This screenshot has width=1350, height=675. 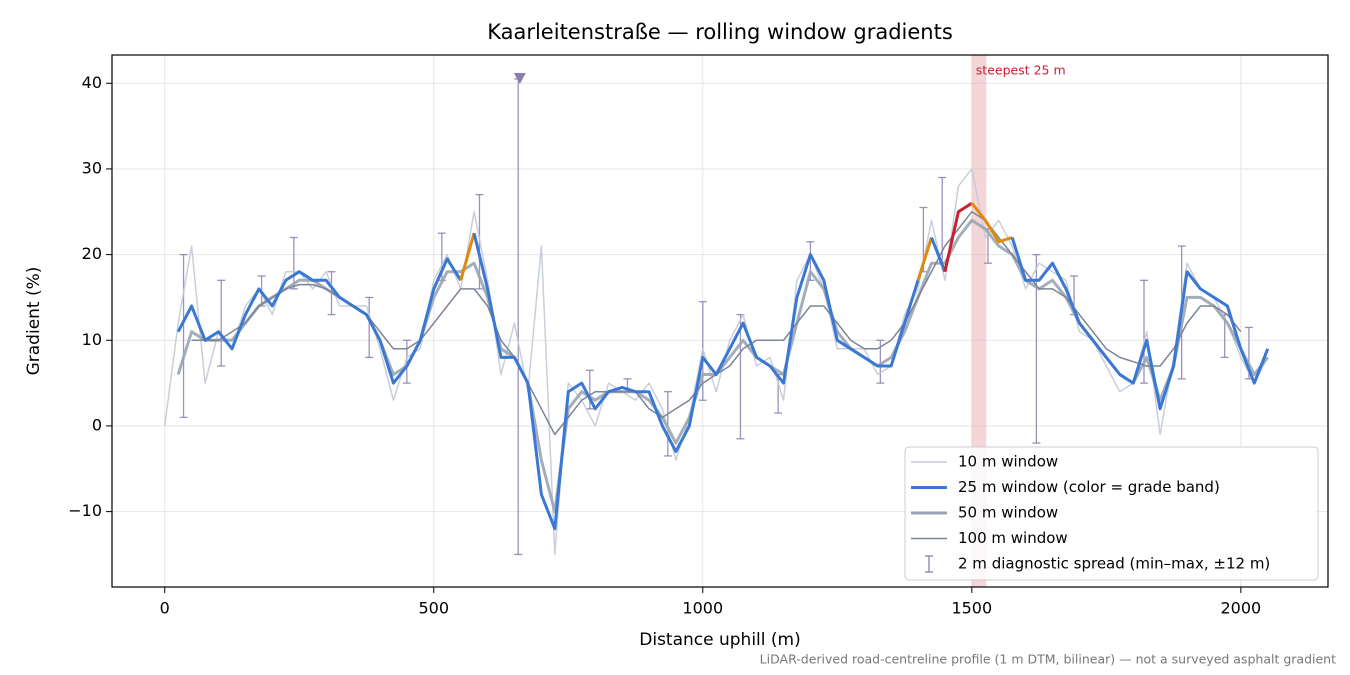 I want to click on x-tick-label: 0, so click(x=165, y=608).